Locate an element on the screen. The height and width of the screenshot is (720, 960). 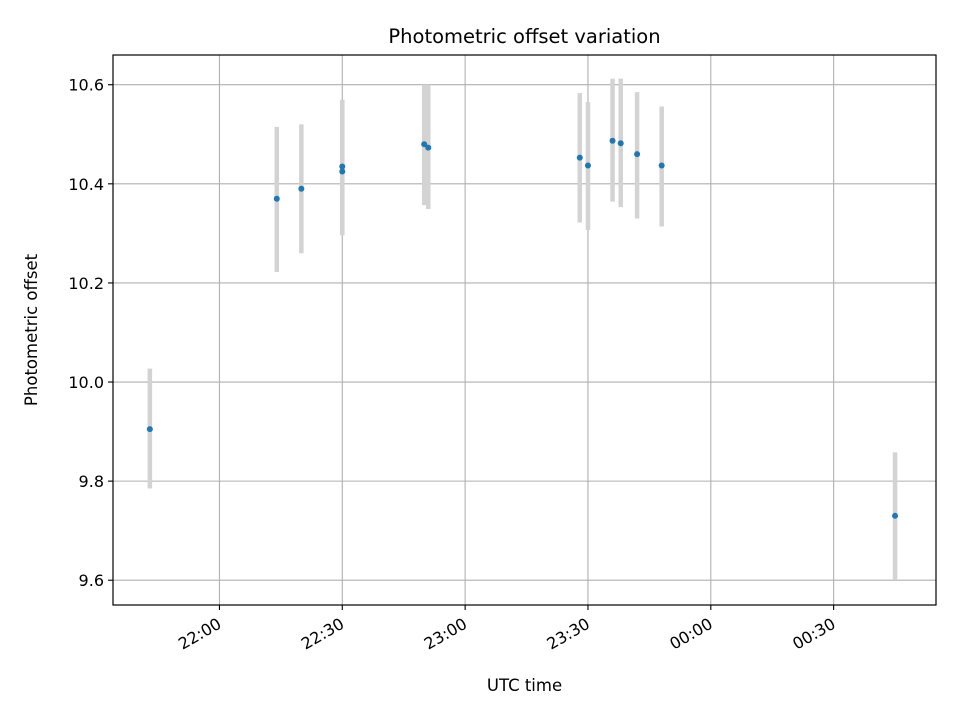
y-tick-label: 9.6 is located at coordinates (91, 580).